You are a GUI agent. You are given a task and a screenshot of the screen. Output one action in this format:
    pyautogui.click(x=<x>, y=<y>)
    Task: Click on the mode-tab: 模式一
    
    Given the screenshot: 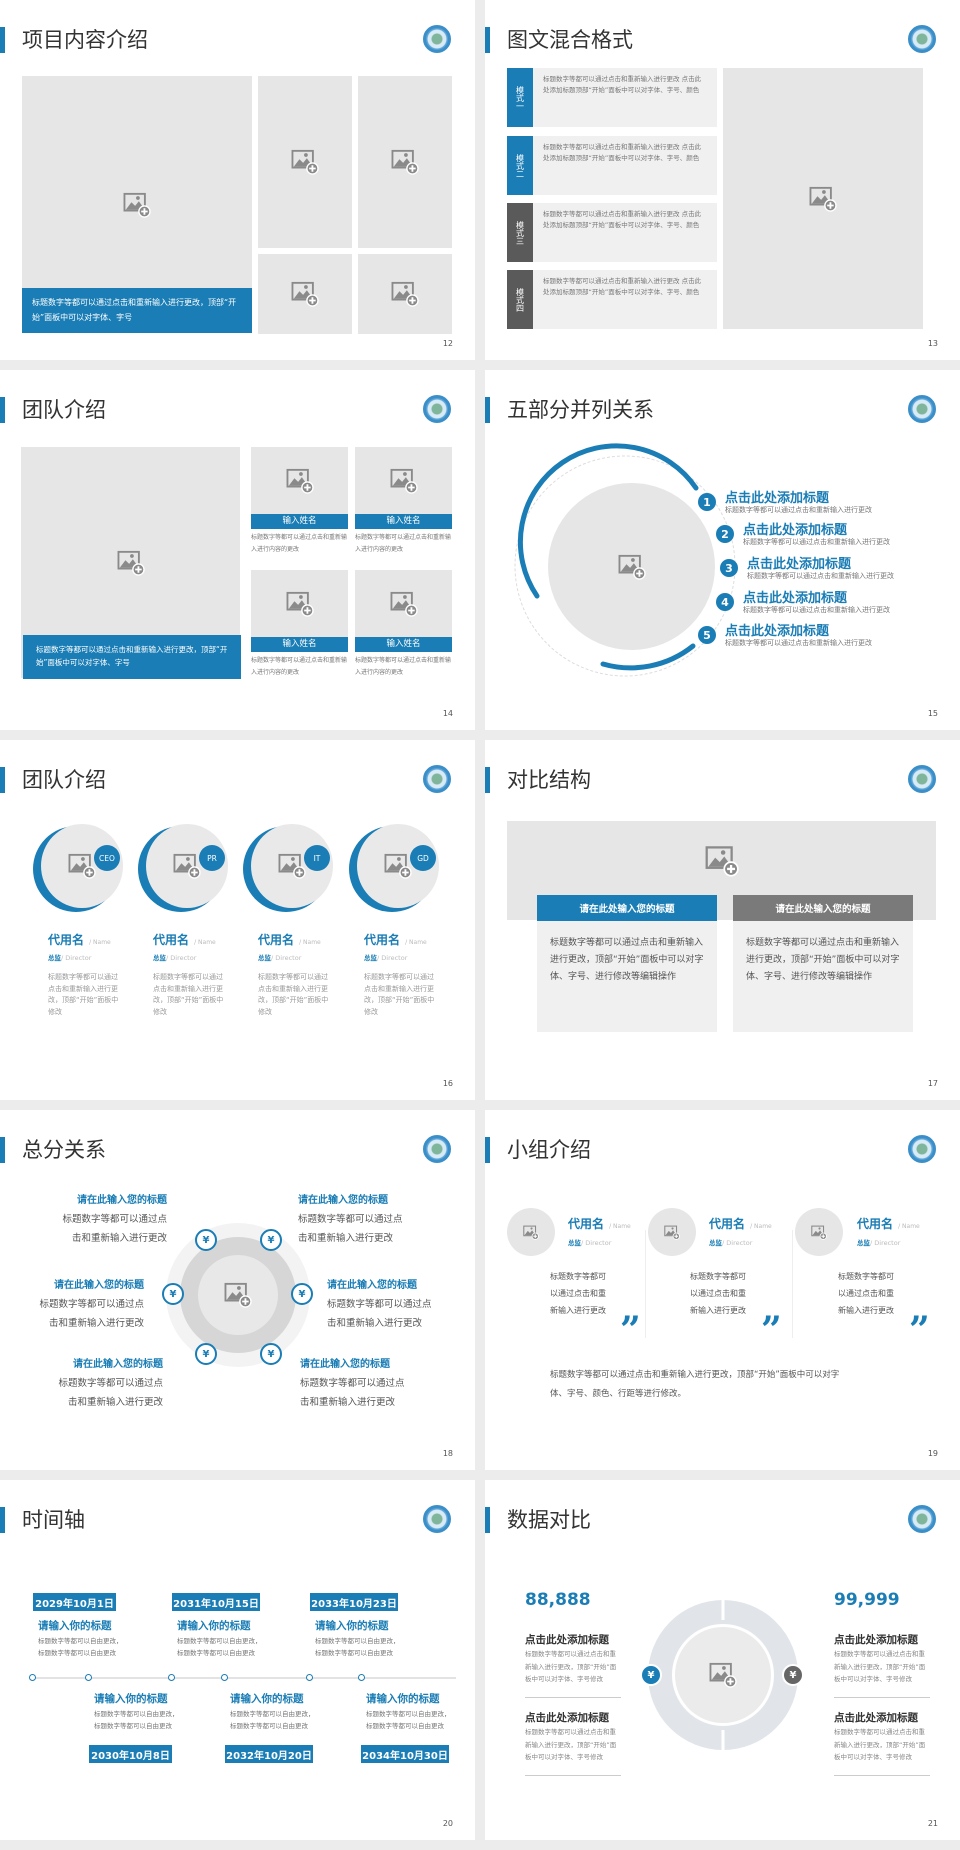 What is the action you would take?
    pyautogui.click(x=520, y=97)
    